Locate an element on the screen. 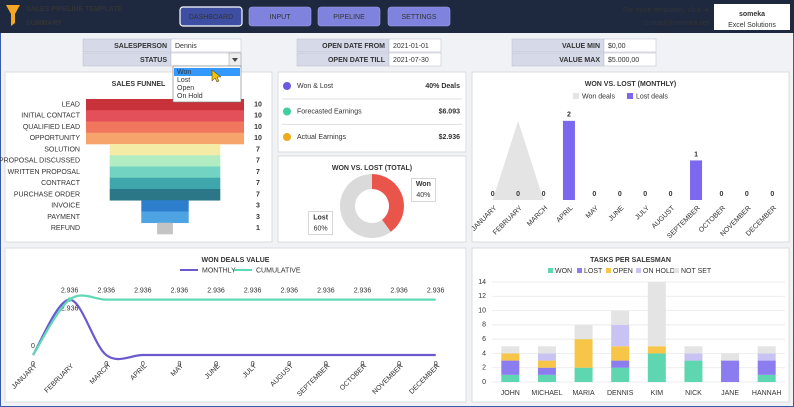 The width and height of the screenshot is (794, 407). dropdown-option: Lost is located at coordinates (183, 80).